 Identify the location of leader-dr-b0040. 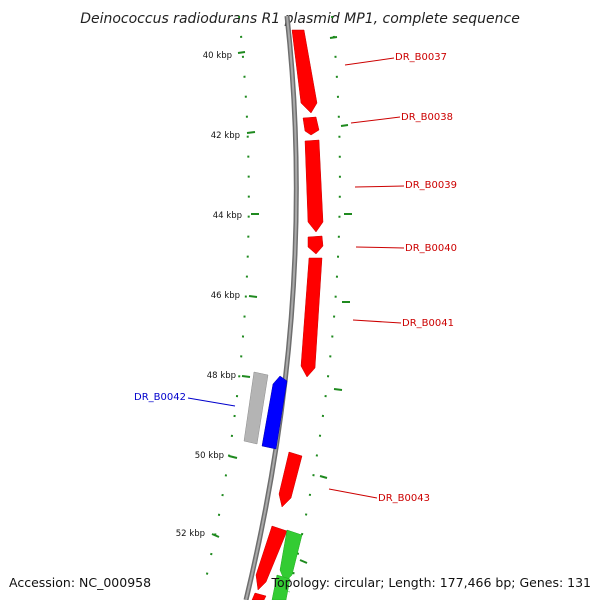
(380, 247).